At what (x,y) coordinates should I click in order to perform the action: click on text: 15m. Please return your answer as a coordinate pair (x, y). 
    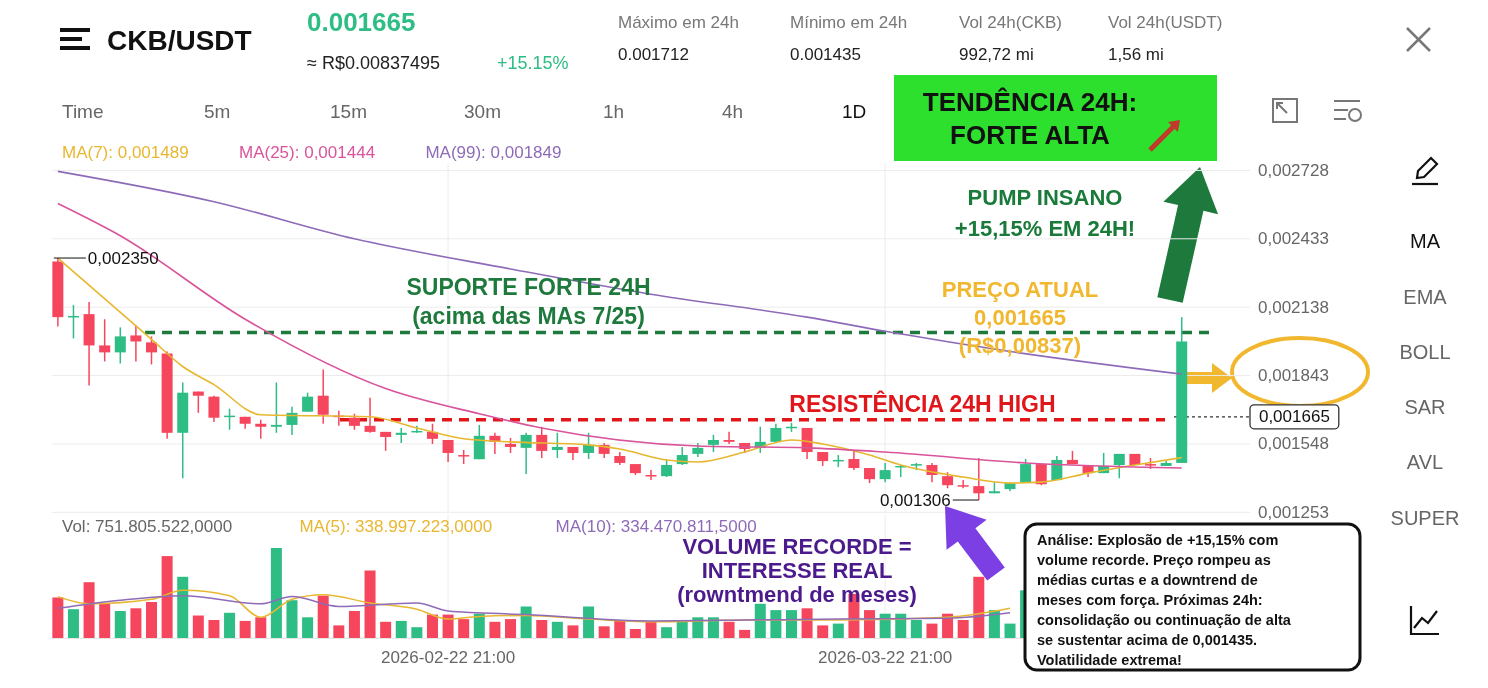
    Looking at the image, I should click on (348, 111).